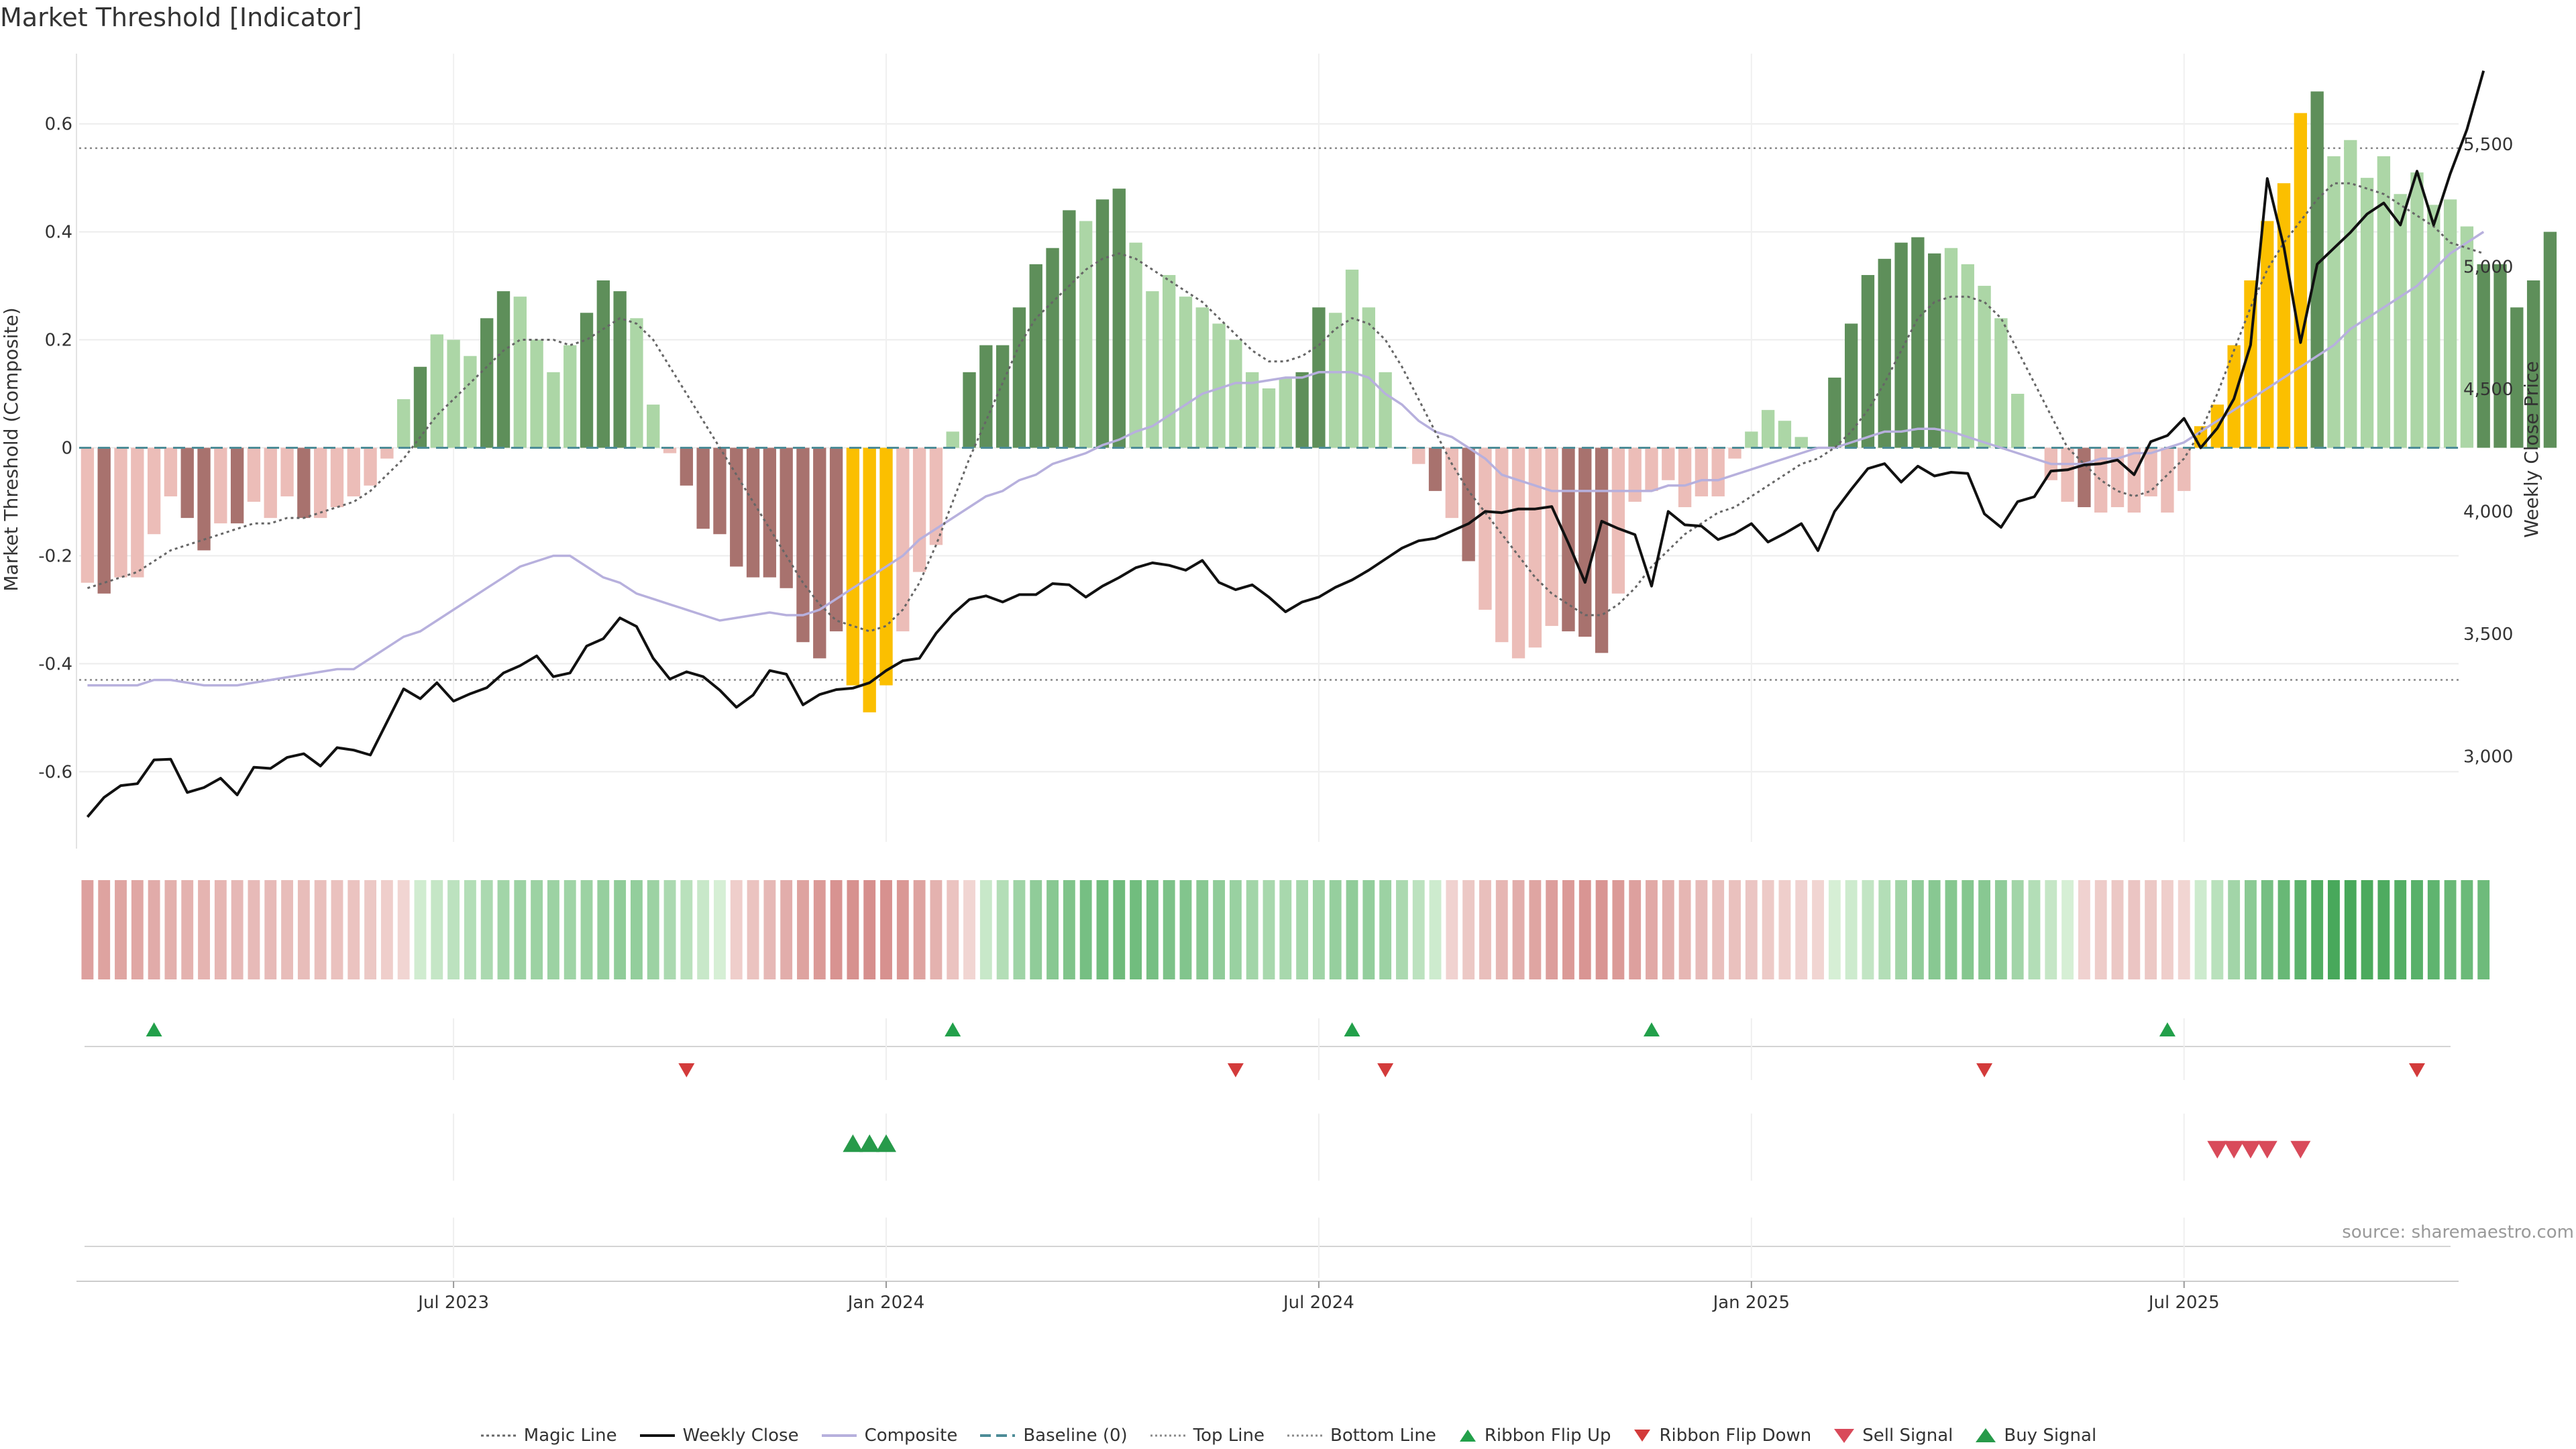 This screenshot has height=1449, width=2576. I want to click on y2-tick-label: 5,500, so click(2488, 145).